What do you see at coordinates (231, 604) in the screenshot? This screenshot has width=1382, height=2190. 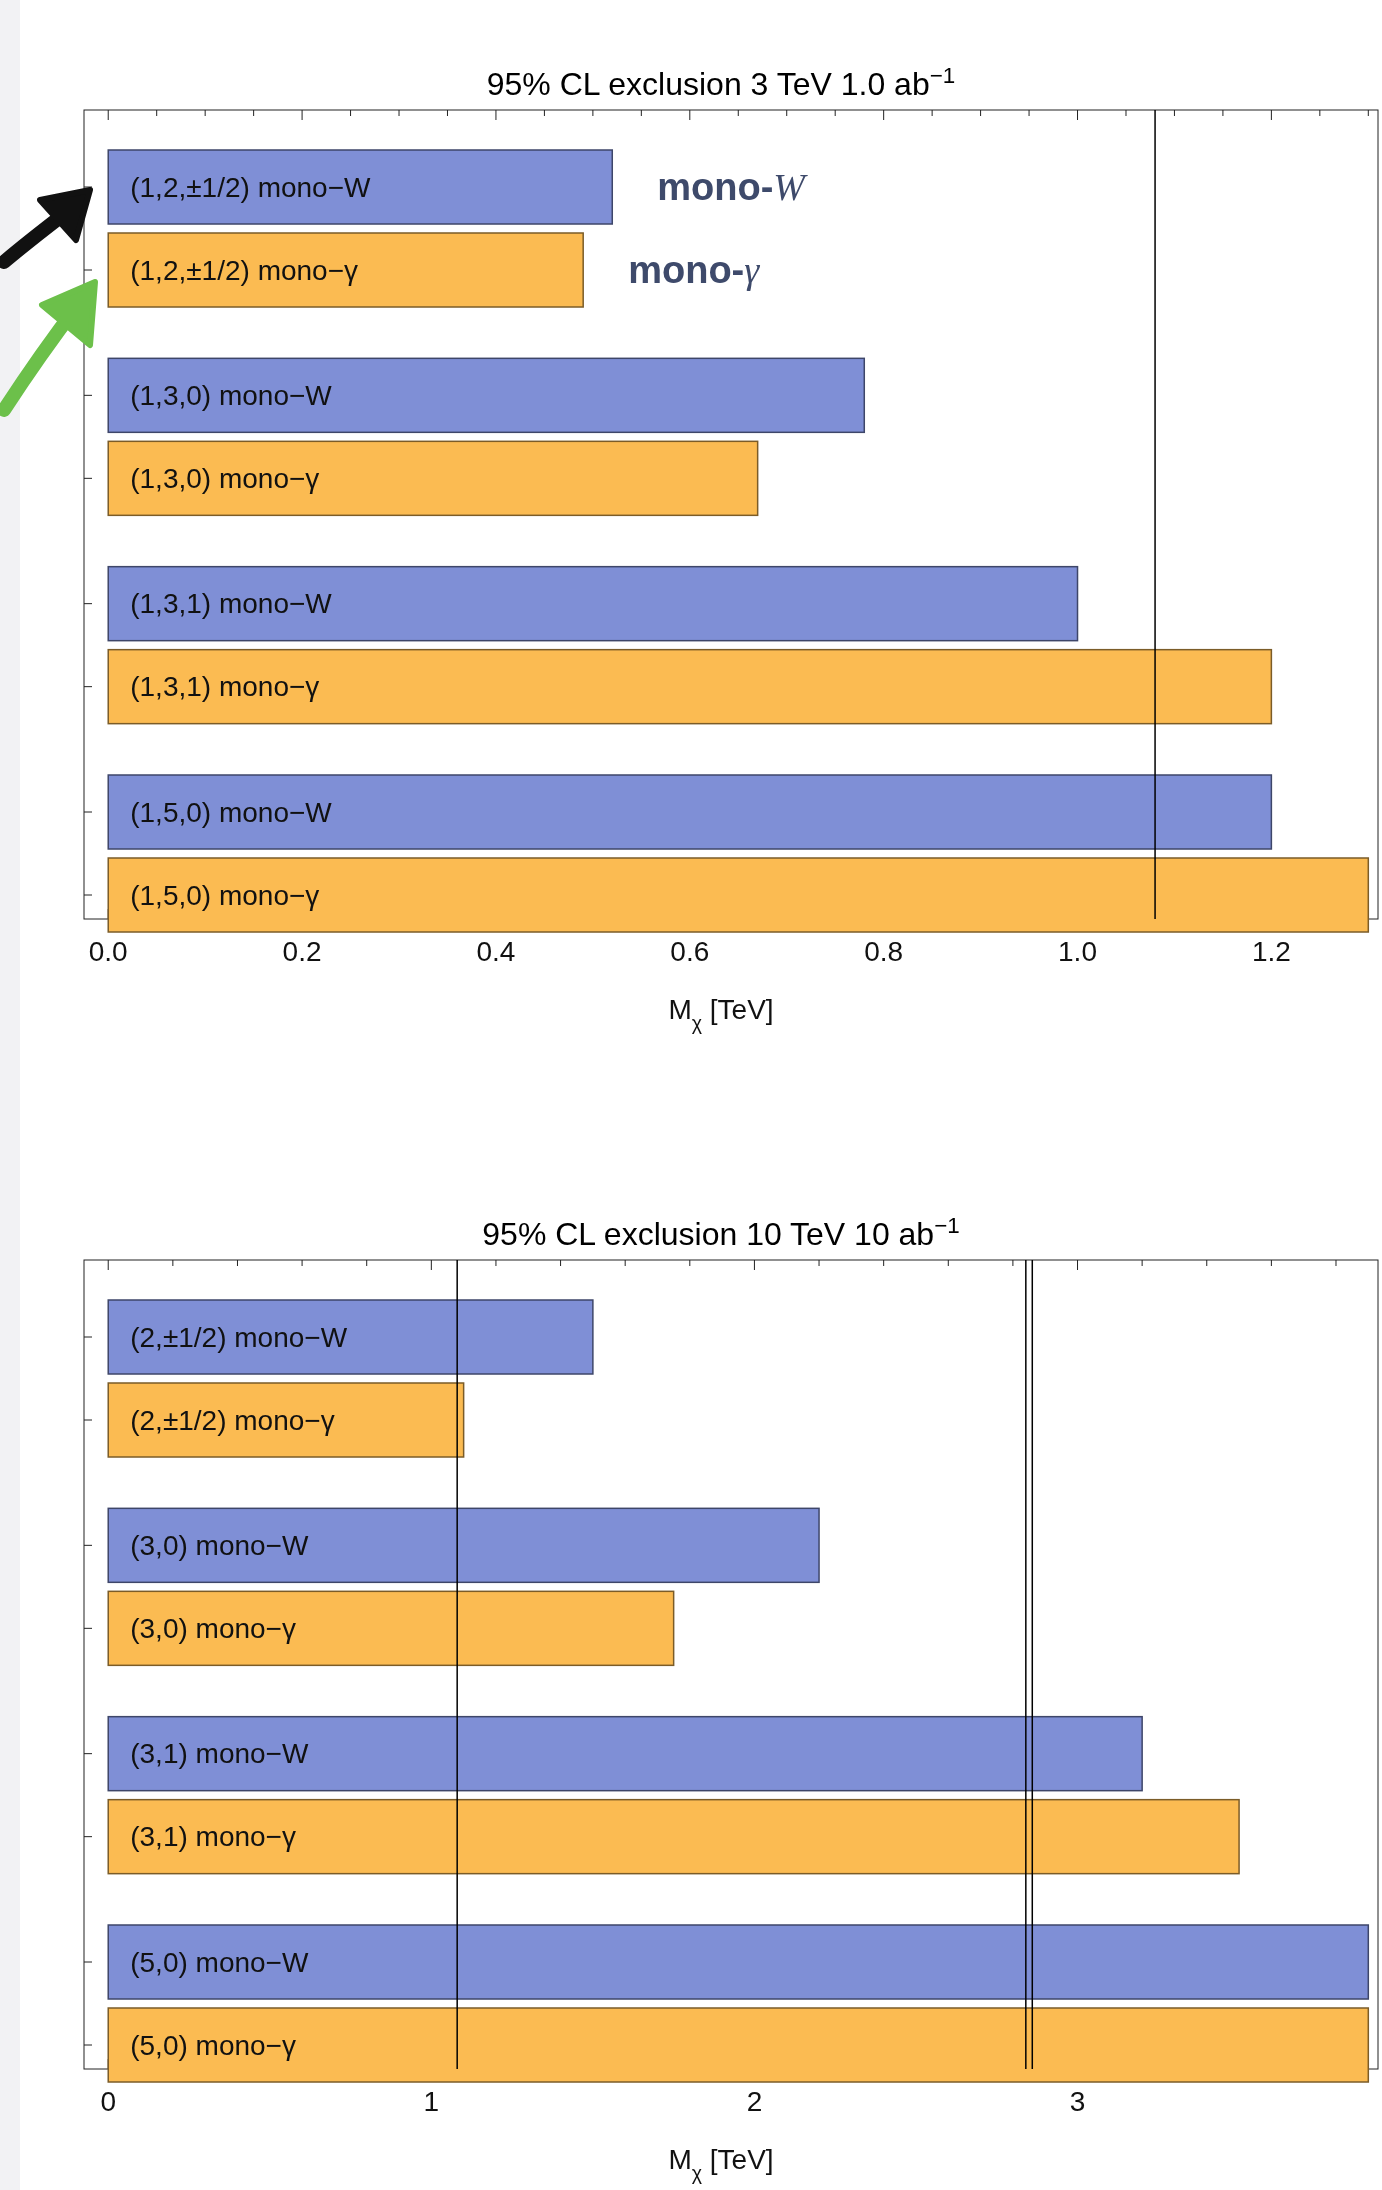 I see `category-label: (1,3,1) mono−W` at bounding box center [231, 604].